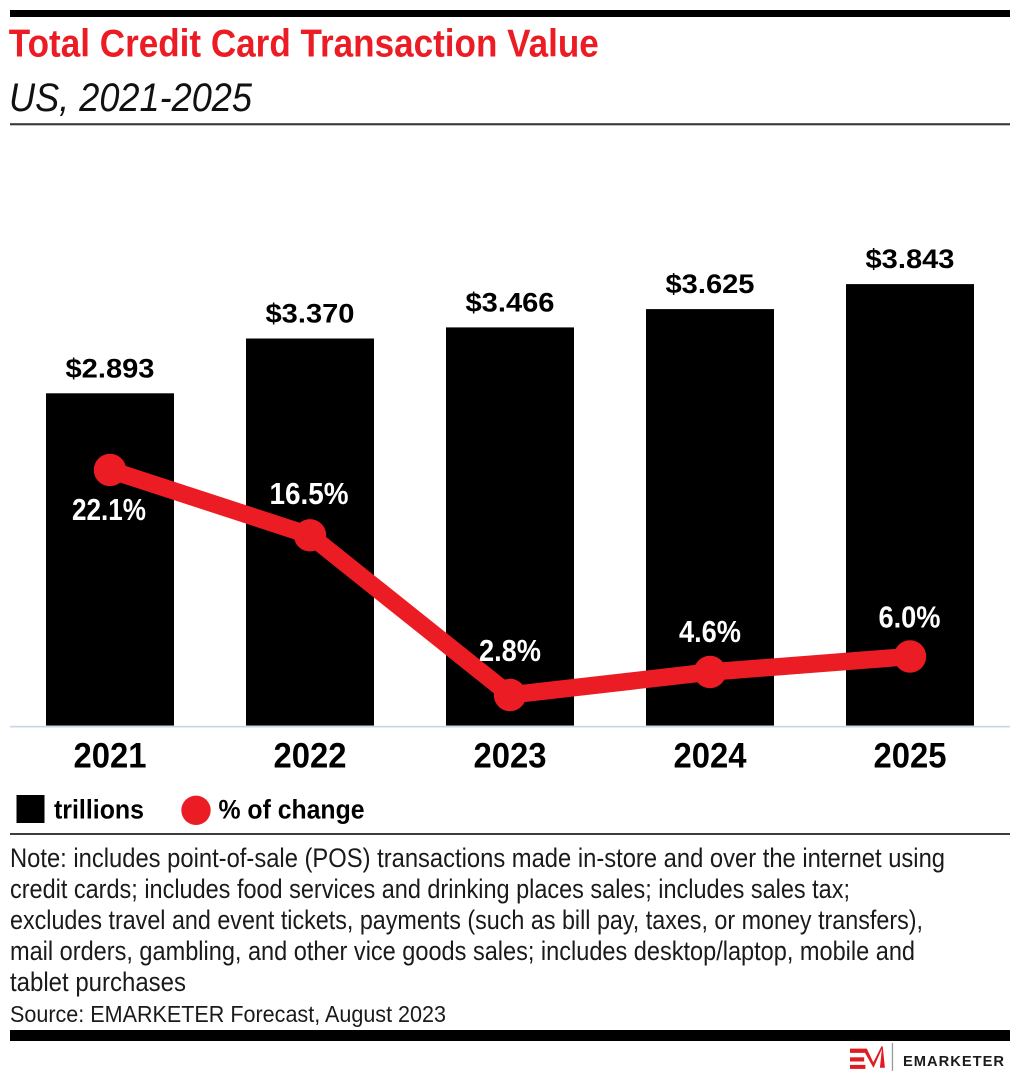  I want to click on svg-text: $2.893, so click(110, 368).